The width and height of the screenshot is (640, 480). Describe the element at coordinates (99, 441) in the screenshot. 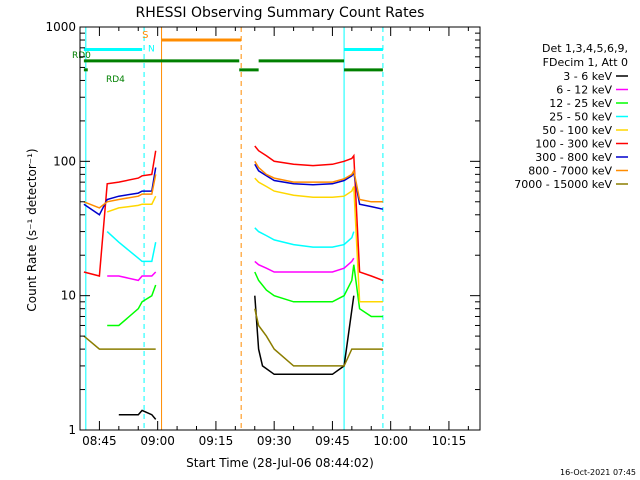

I see `x-tick-label: 08:45` at that location.